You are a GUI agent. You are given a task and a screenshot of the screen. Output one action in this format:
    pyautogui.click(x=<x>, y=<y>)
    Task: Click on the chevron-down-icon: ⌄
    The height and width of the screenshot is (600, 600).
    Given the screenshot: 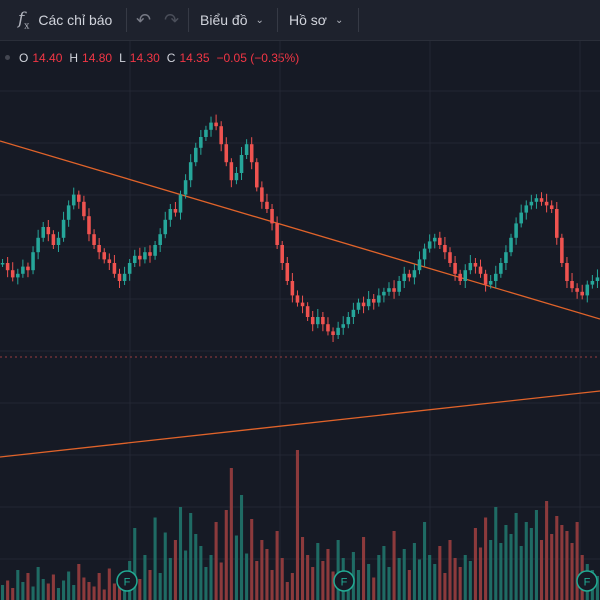 What is the action you would take?
    pyautogui.click(x=339, y=20)
    